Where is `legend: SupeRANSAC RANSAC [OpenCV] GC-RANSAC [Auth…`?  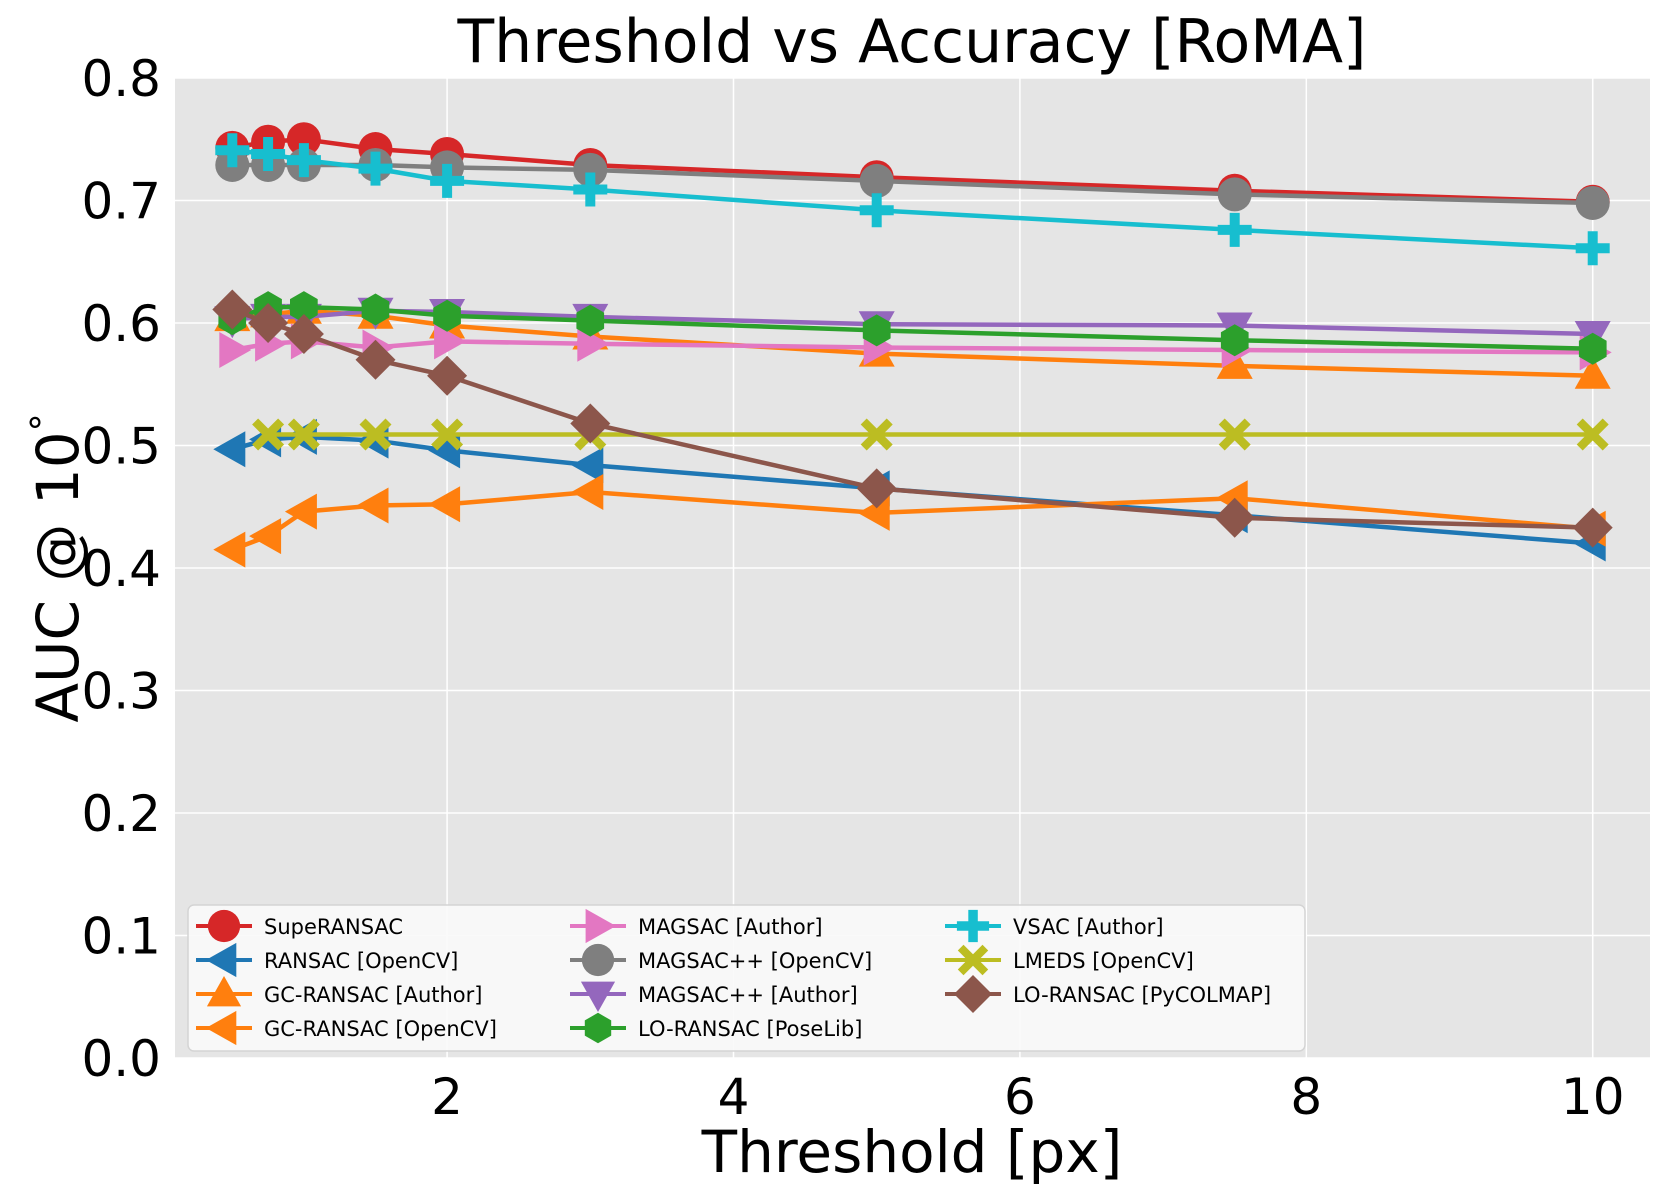 legend: SupeRANSAC RANSAC [OpenCV] GC-RANSAC [Auth… is located at coordinates (746, 978).